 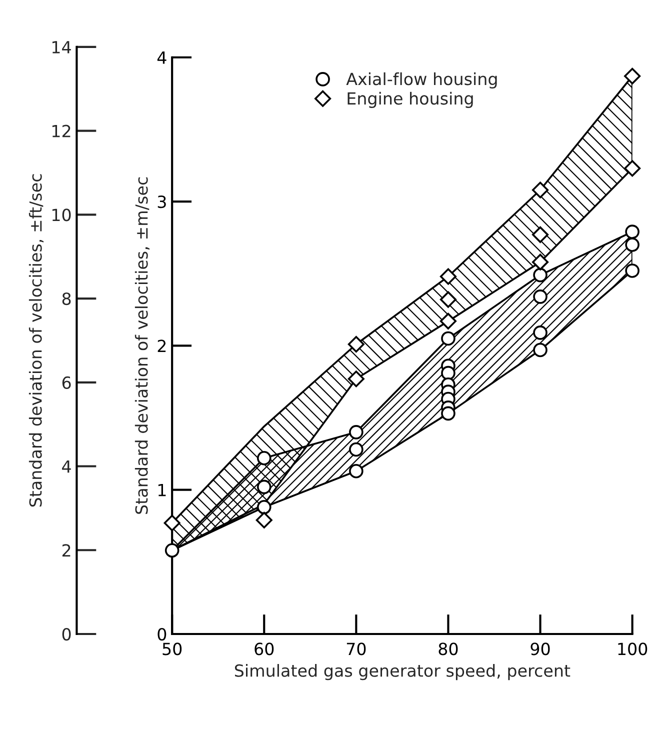 I want to click on y2-axis-title: Standard deviation of velocities, ±ft/sec, so click(x=36, y=340).